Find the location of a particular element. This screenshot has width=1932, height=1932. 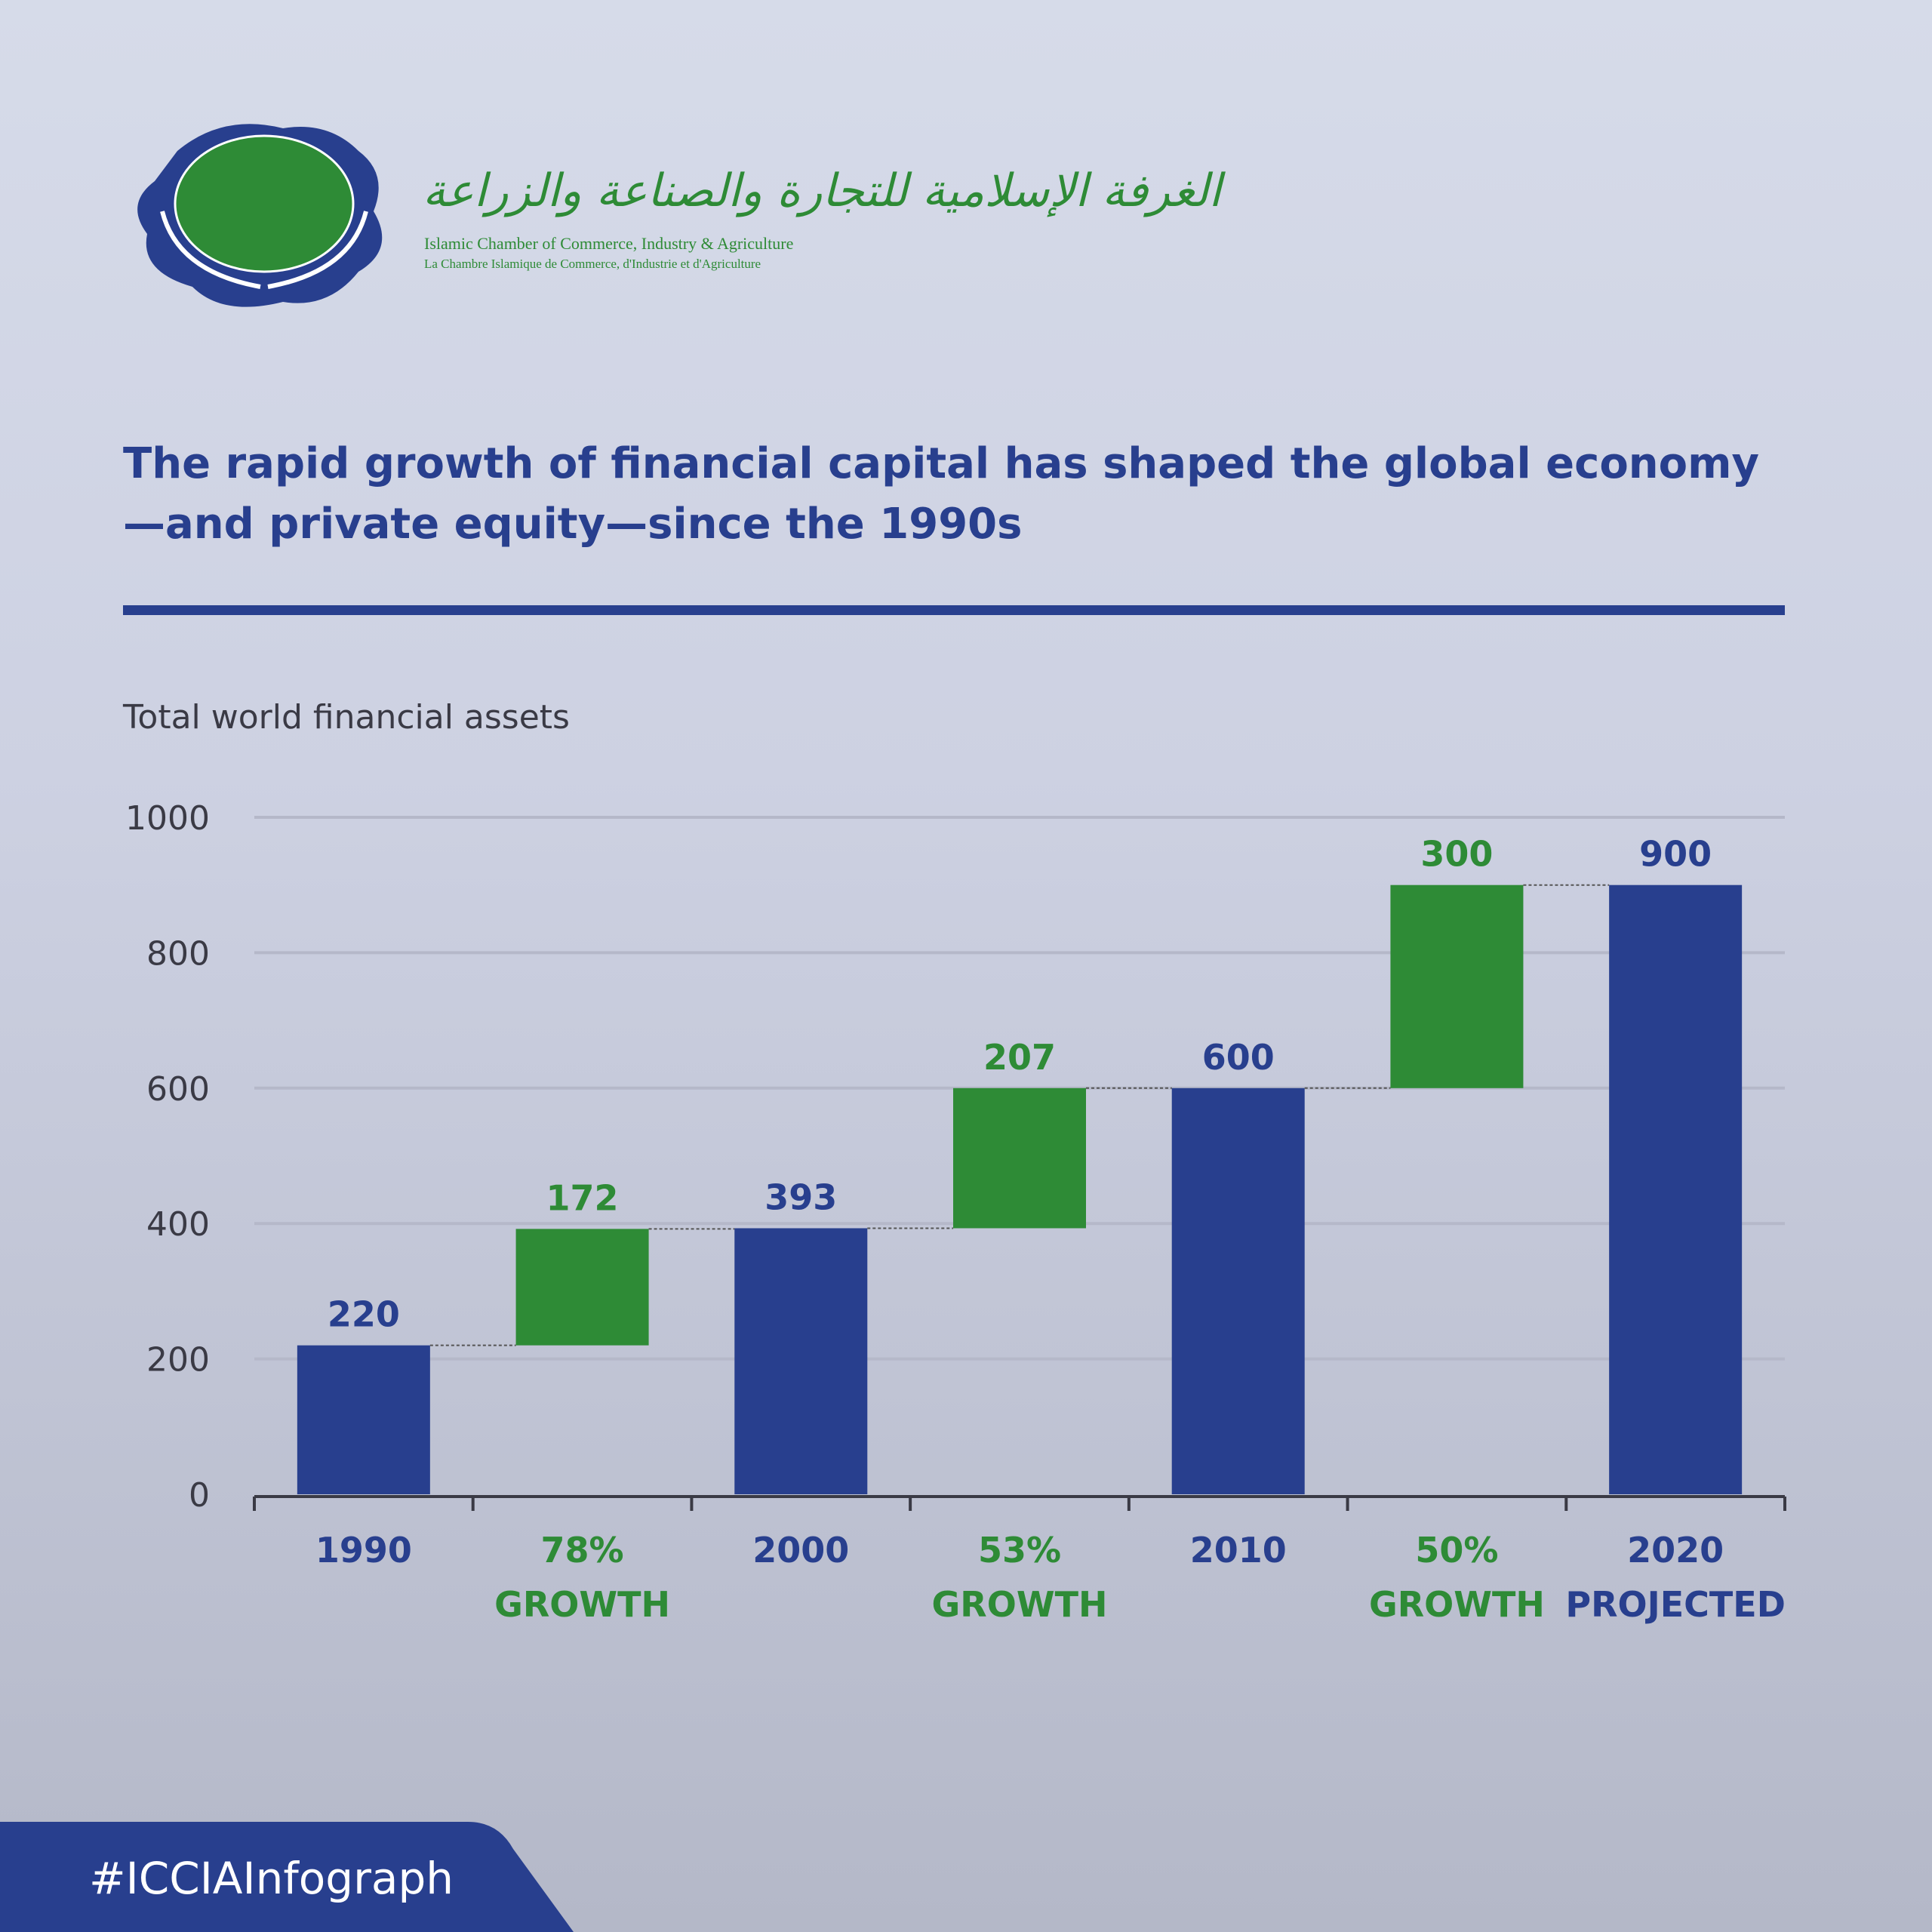

data-label: 220 is located at coordinates (364, 1314).